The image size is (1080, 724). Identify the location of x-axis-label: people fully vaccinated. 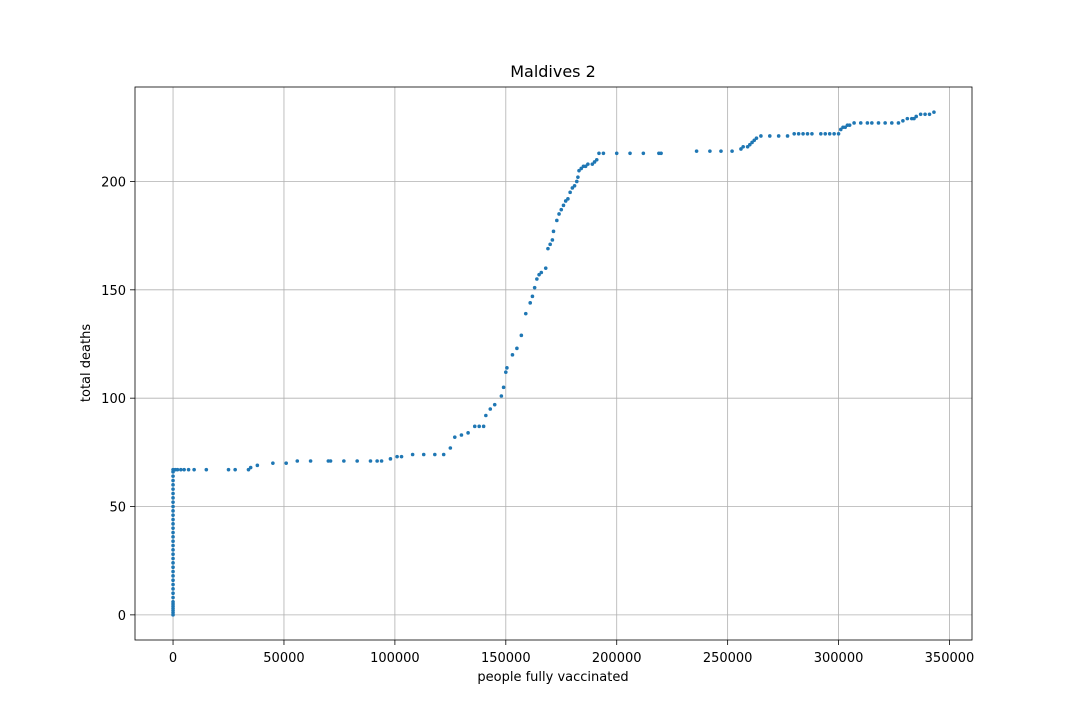
(552, 677).